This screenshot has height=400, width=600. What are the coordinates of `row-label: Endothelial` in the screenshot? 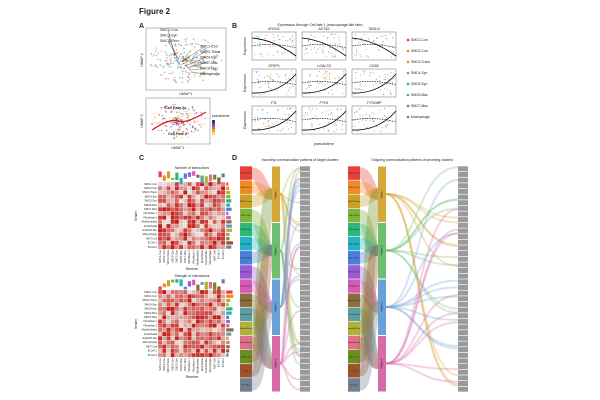 It's located at (150, 334).